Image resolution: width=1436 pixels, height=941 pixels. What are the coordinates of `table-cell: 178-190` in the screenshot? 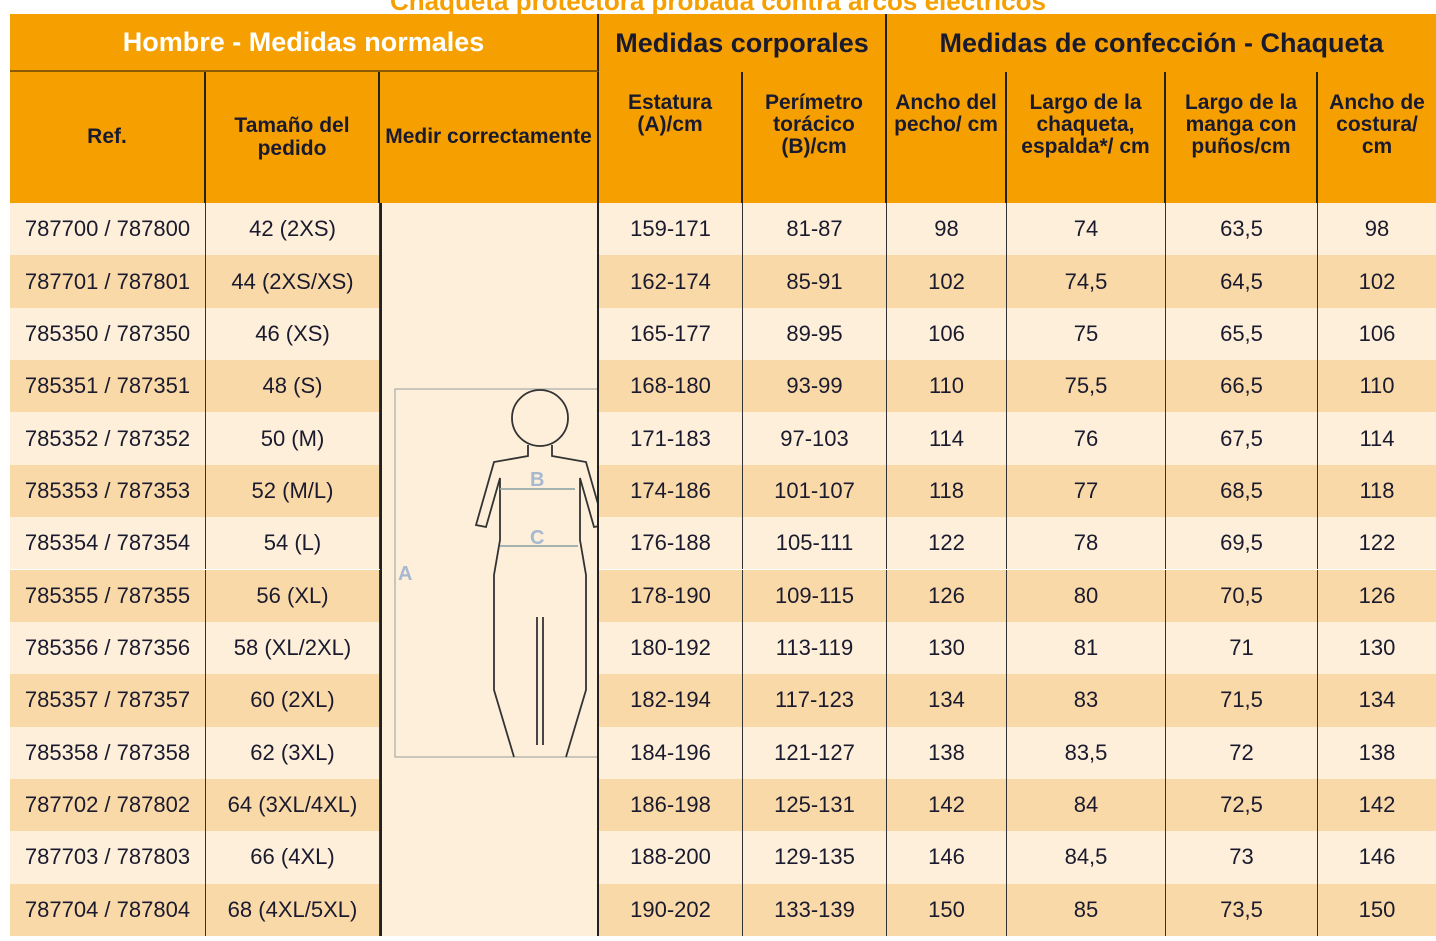 It's located at (671, 595).